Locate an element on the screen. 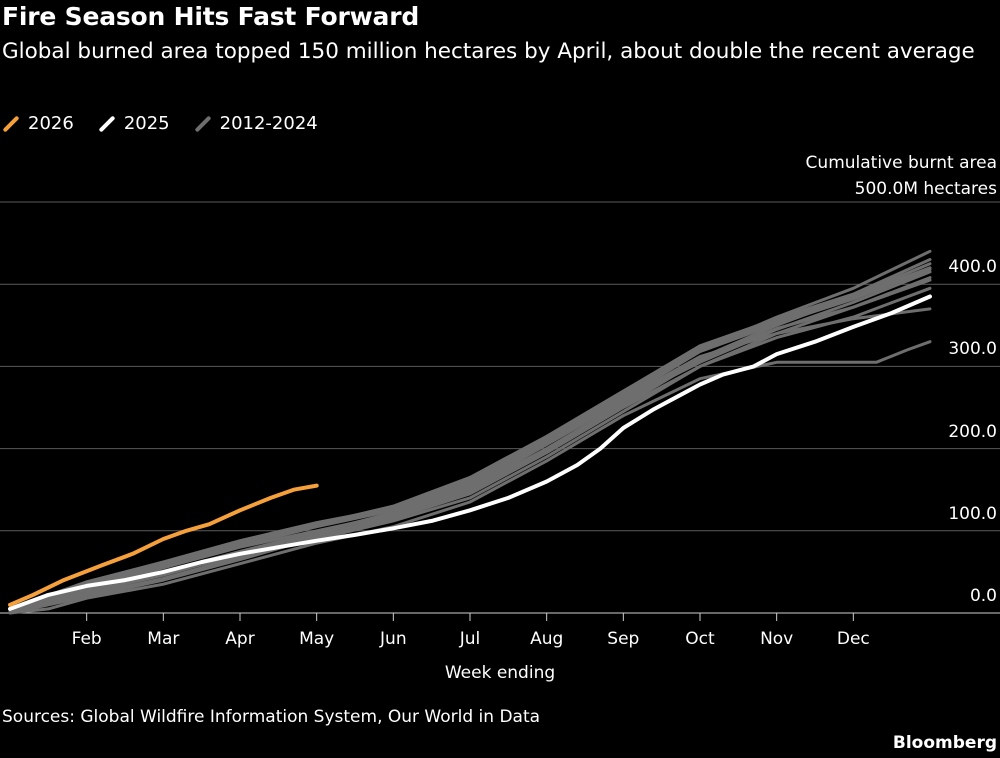 This screenshot has height=758, width=1000. series-line-2026 is located at coordinates (163, 545).